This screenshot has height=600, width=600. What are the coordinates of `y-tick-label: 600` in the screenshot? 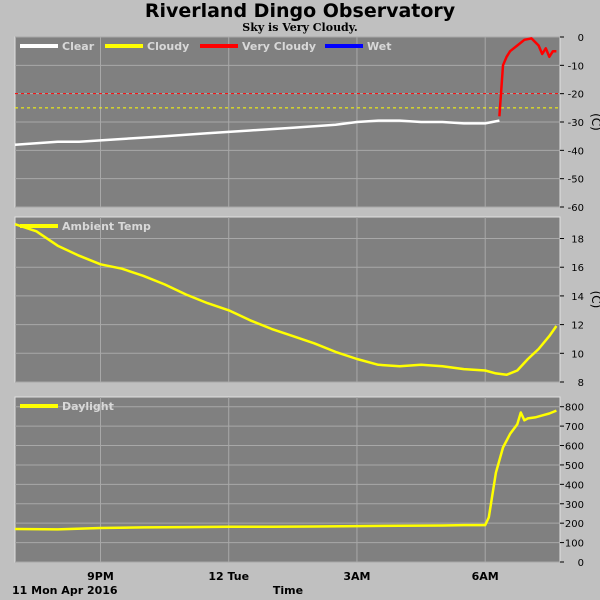 It's located at (574, 447).